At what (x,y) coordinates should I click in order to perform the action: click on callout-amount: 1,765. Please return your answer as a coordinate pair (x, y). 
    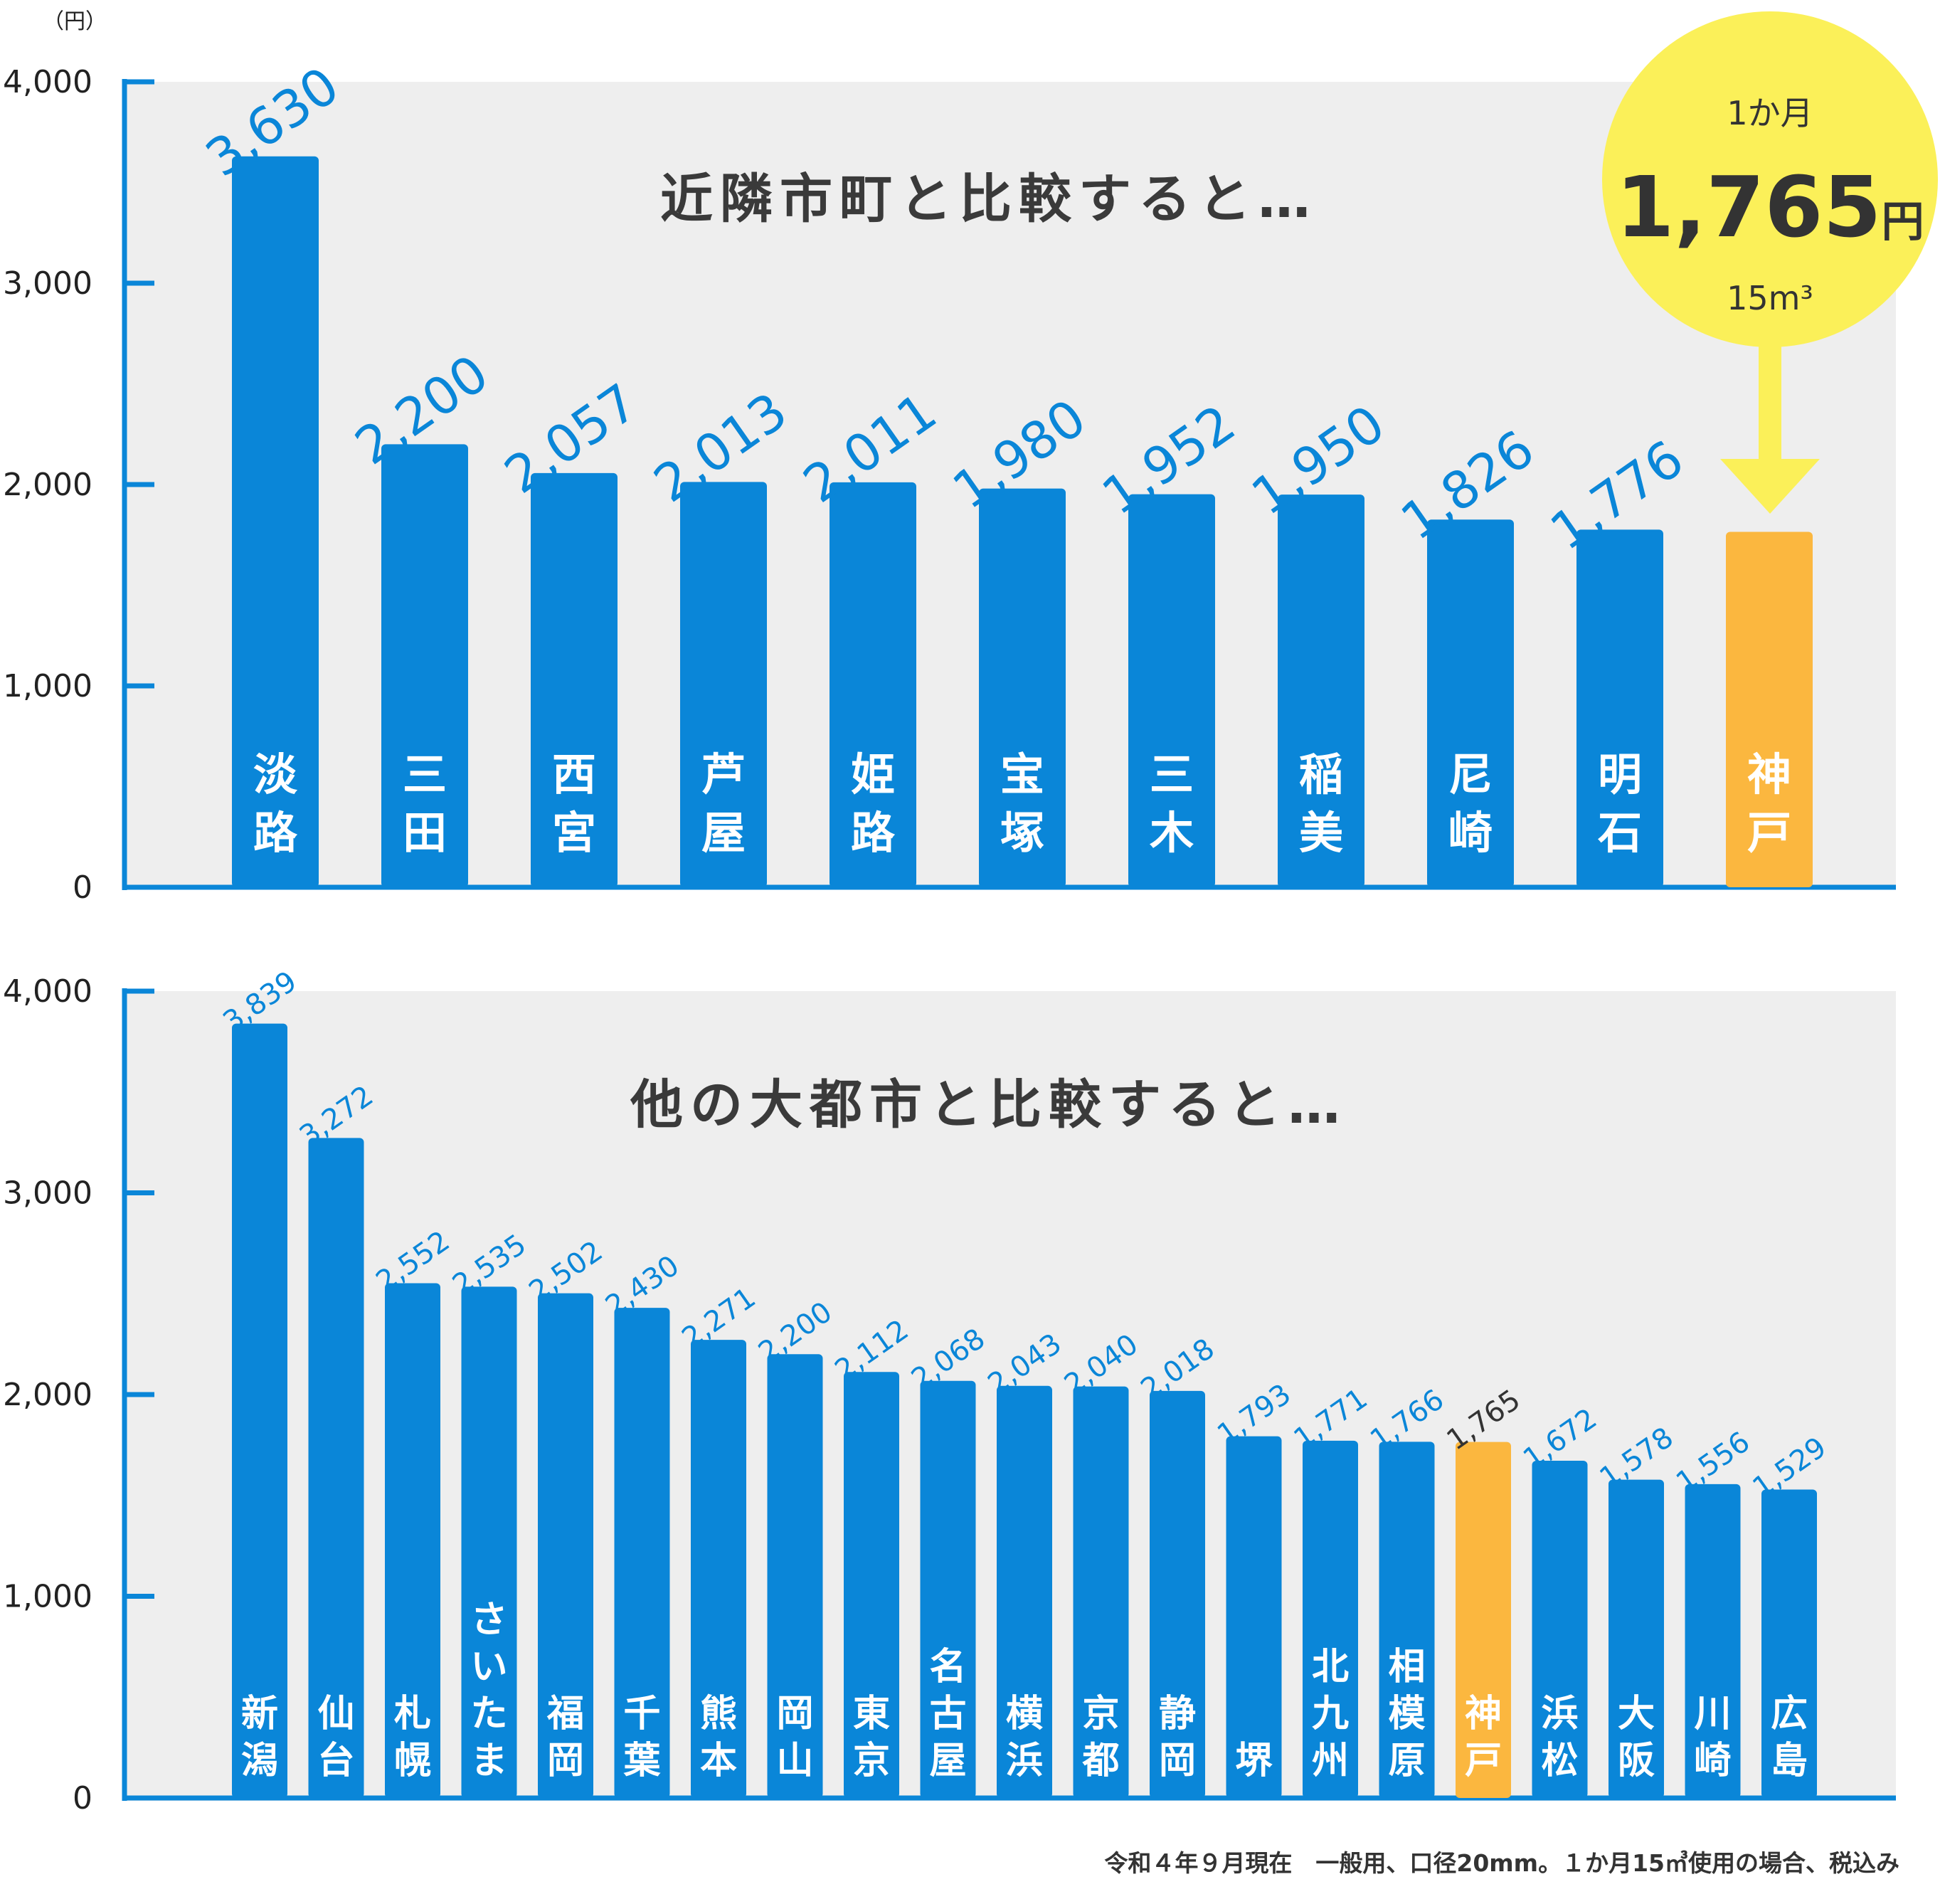
    Looking at the image, I should click on (1748, 207).